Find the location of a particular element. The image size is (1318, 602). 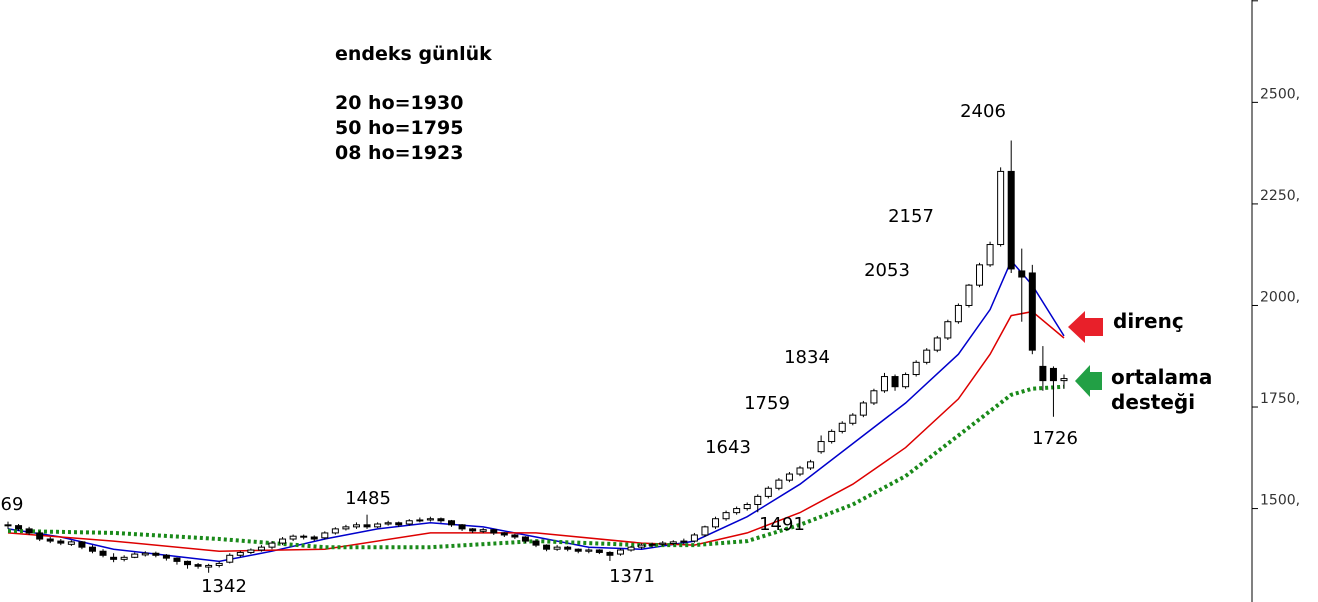

price-label: 1759 is located at coordinates (767, 403).